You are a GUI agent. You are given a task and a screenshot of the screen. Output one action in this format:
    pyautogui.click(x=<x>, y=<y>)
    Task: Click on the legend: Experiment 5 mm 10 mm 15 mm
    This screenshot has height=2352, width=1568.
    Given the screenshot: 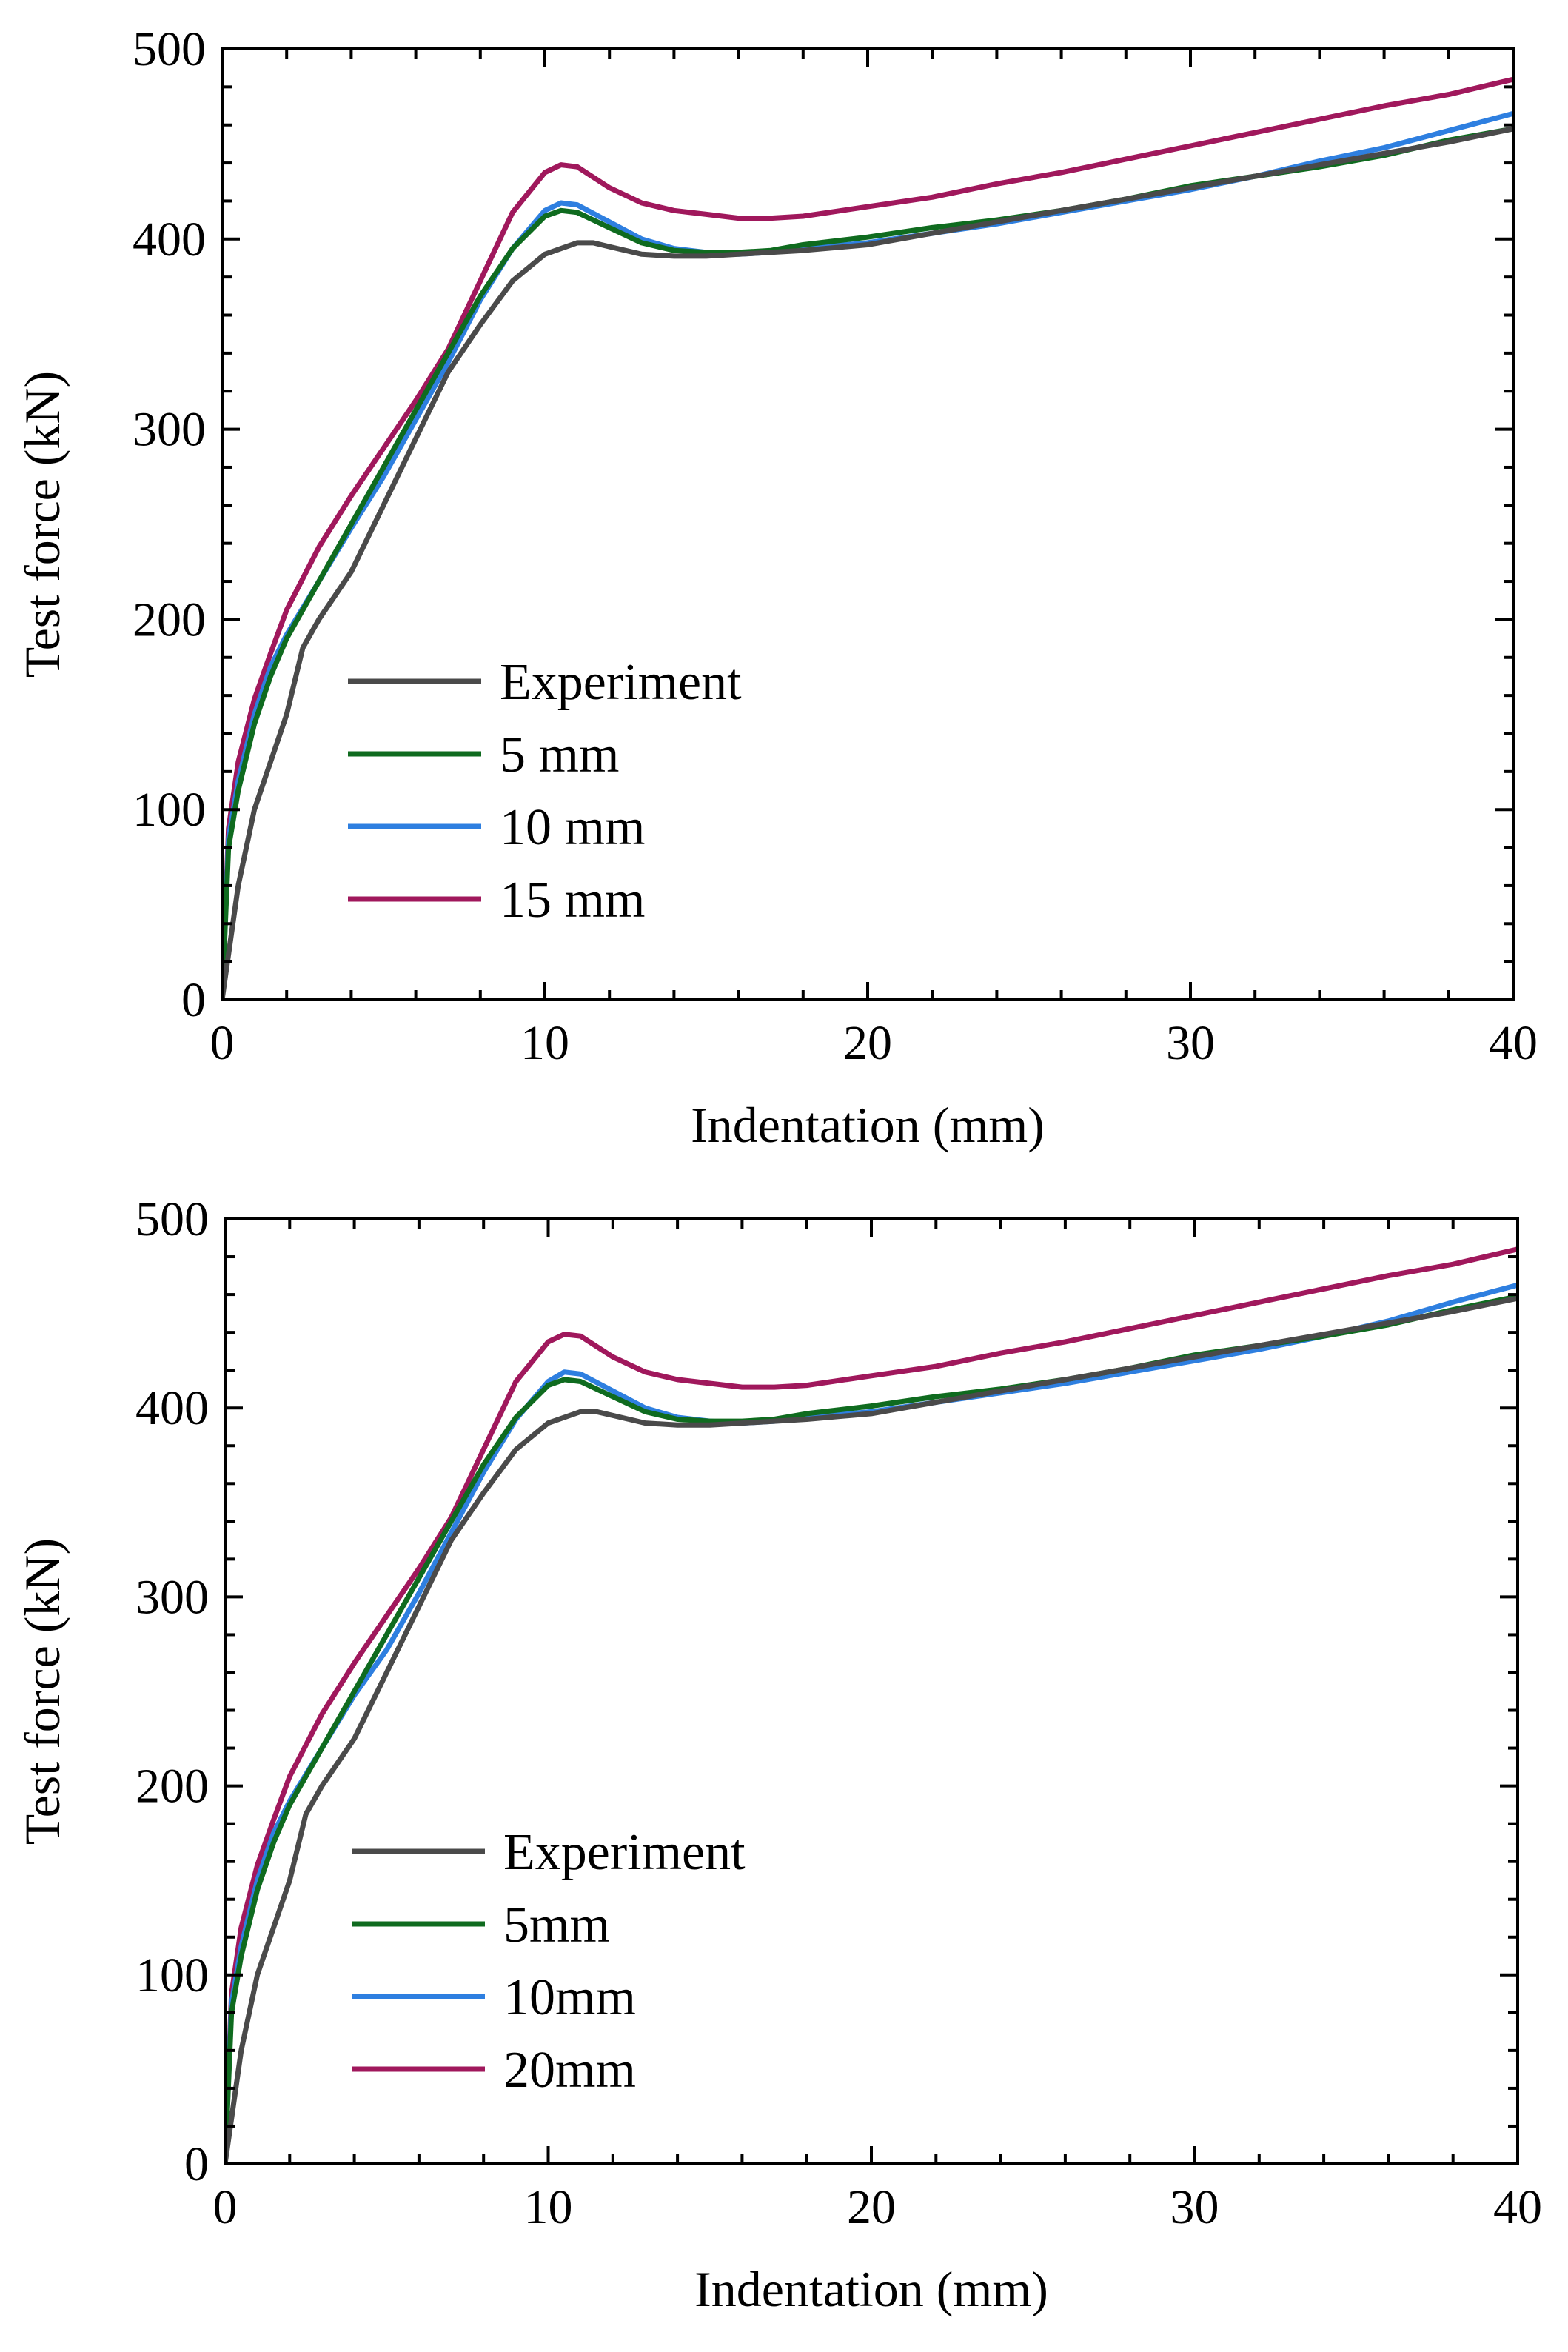 What is the action you would take?
    pyautogui.click(x=545, y=792)
    